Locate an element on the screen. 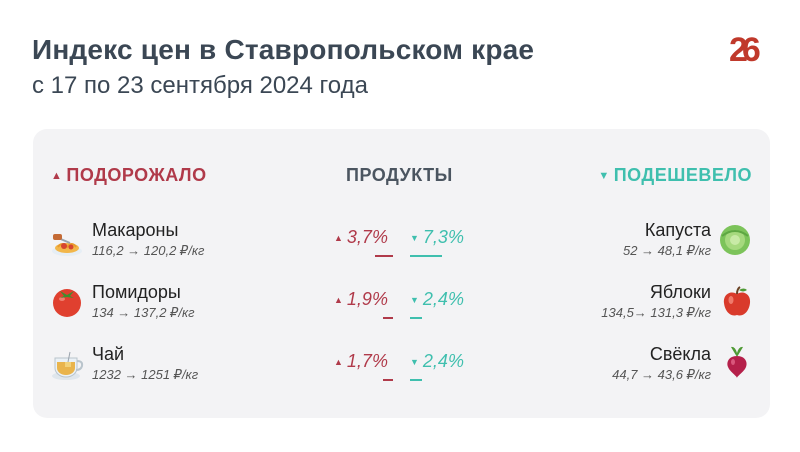  product-price-up: 1232 → 1251 ₽/кг is located at coordinates (145, 374).